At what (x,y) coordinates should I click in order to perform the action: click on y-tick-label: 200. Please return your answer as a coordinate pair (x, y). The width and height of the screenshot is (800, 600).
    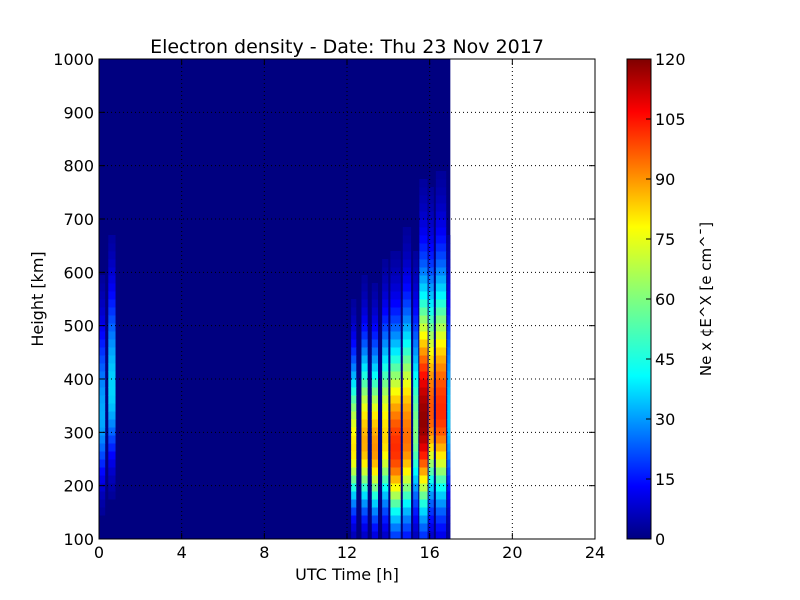
    Looking at the image, I should click on (78, 486).